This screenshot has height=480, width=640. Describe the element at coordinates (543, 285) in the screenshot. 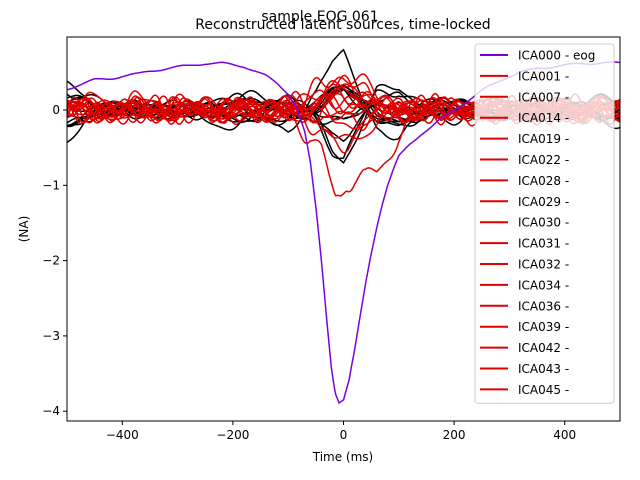

I see `legend-label: ICA034 -` at that location.